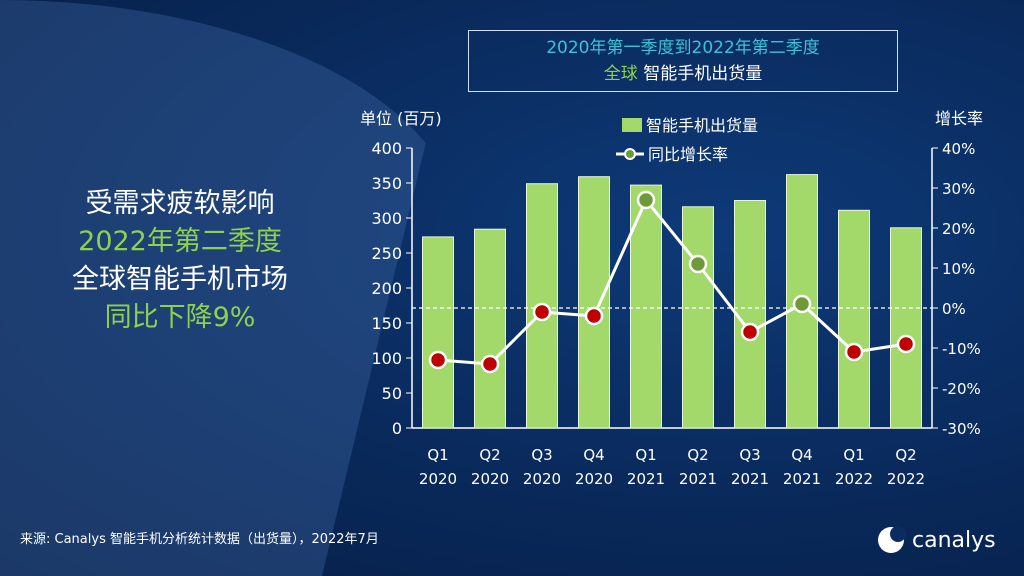 This screenshot has height=576, width=1024. I want to click on title-rest: 智能手机出货量, so click(700, 74).